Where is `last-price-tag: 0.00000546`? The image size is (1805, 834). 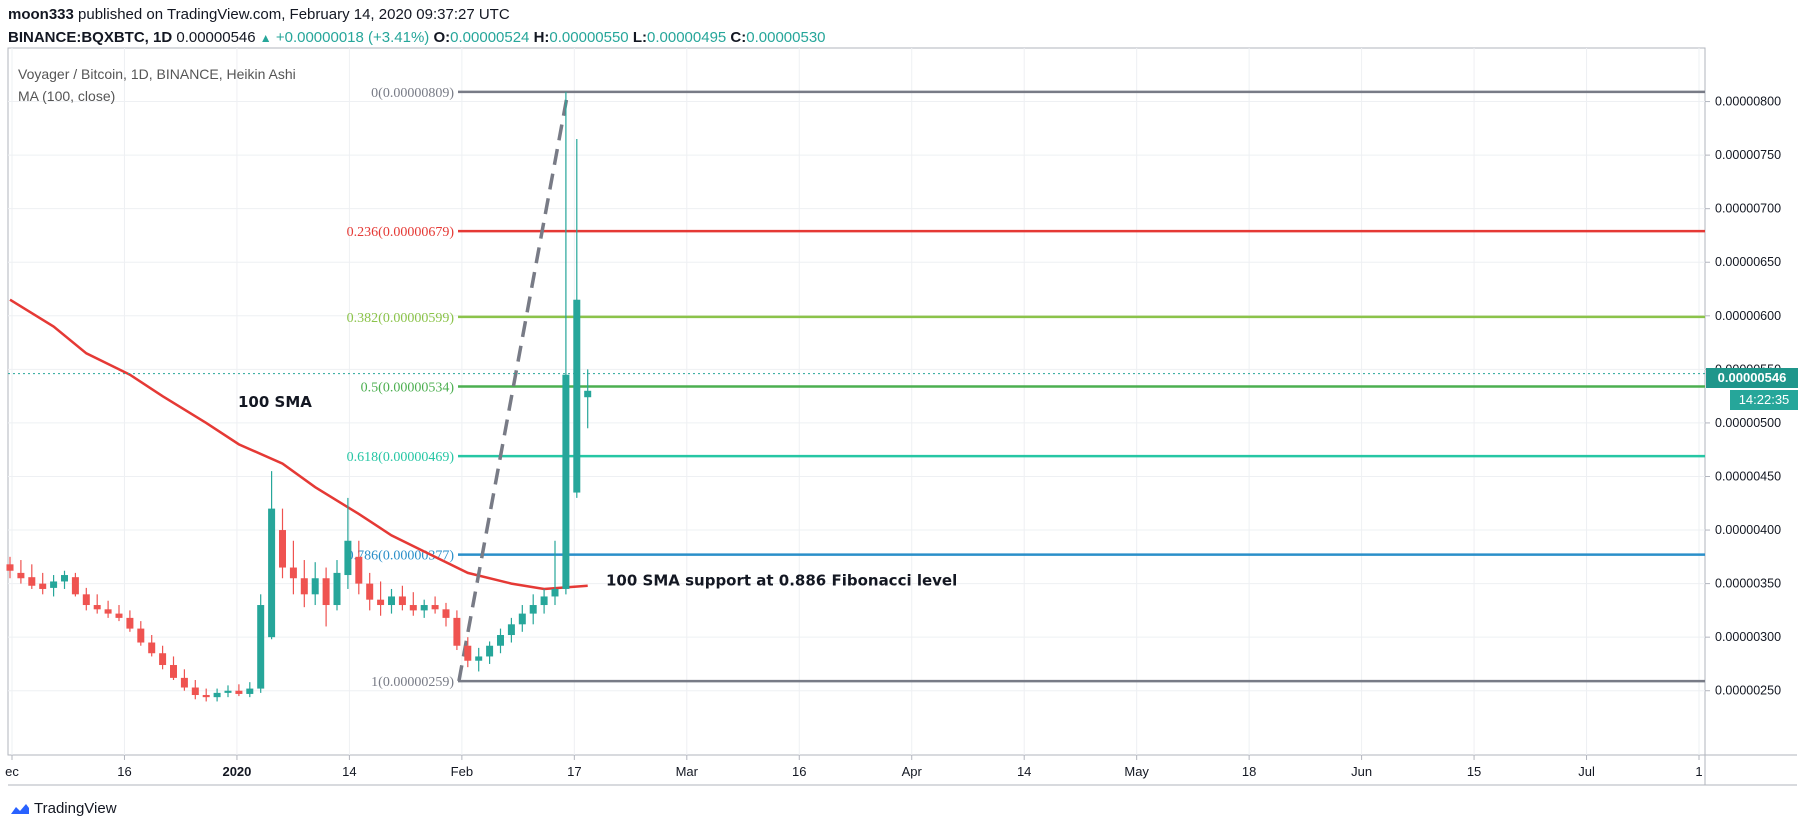
last-price-tag: 0.00000546 is located at coordinates (1752, 378).